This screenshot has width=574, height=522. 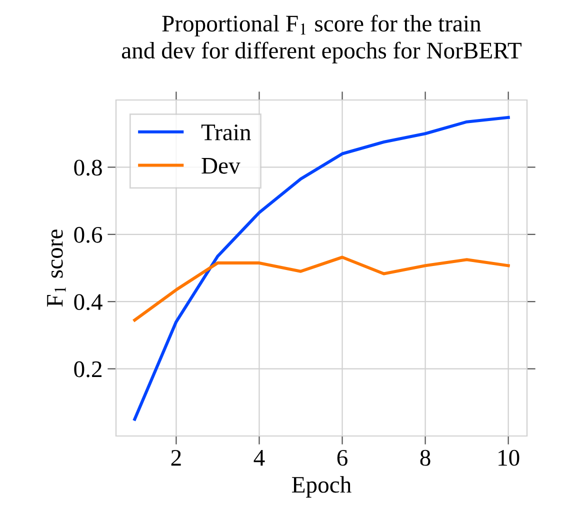 What do you see at coordinates (88, 369) in the screenshot?
I see `y-tick-label: 0.2` at bounding box center [88, 369].